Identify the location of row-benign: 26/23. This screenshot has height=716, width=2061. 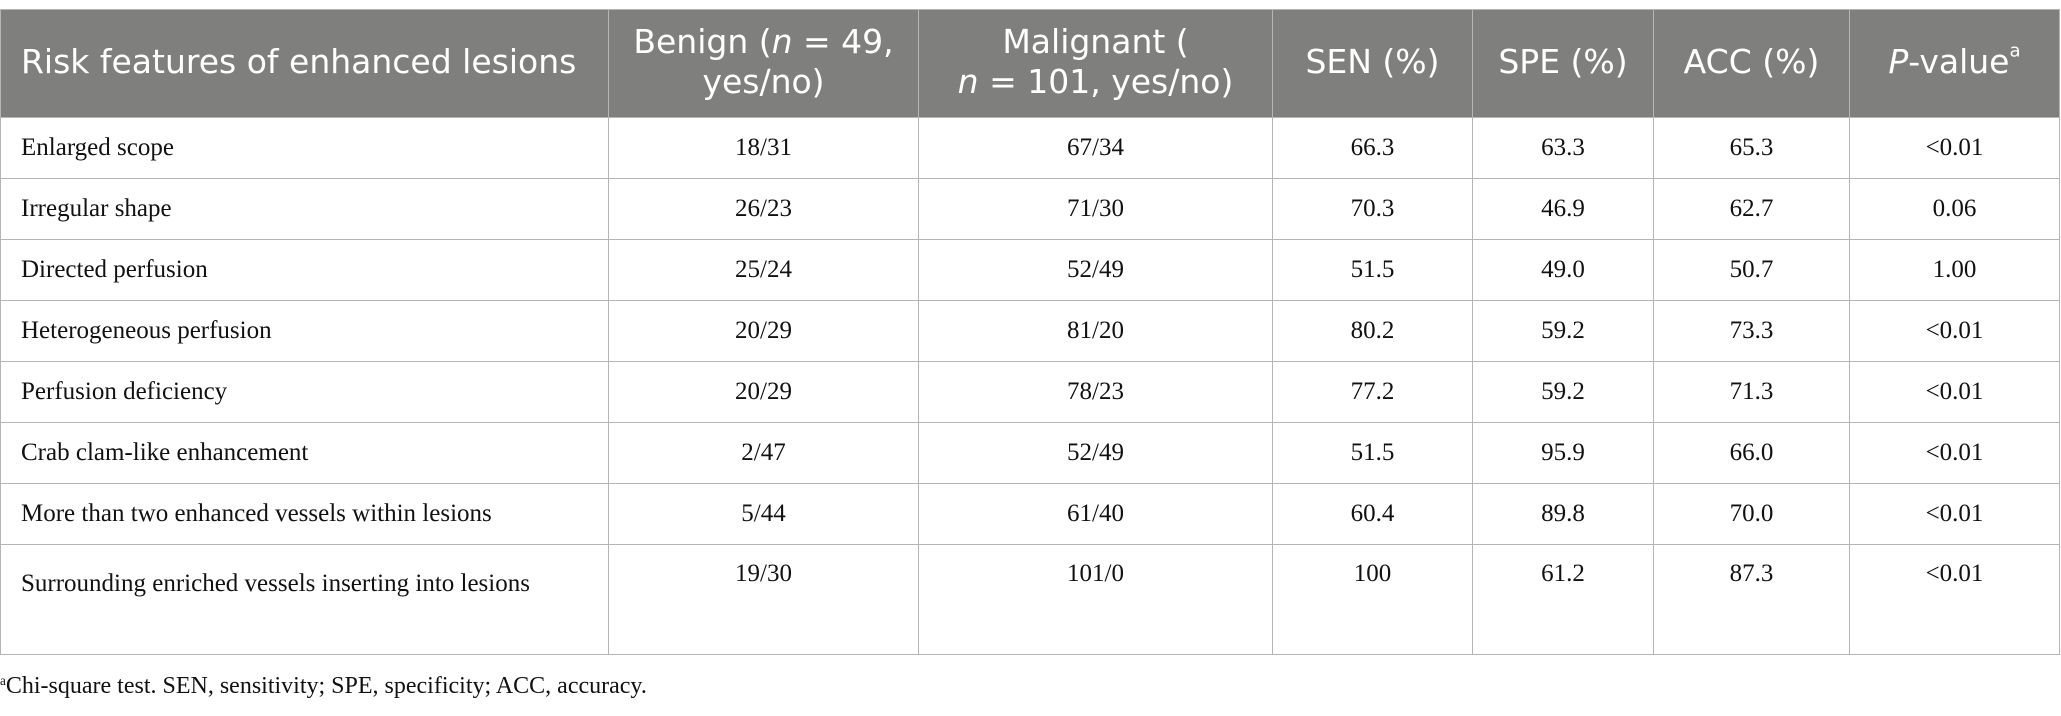
(763, 209).